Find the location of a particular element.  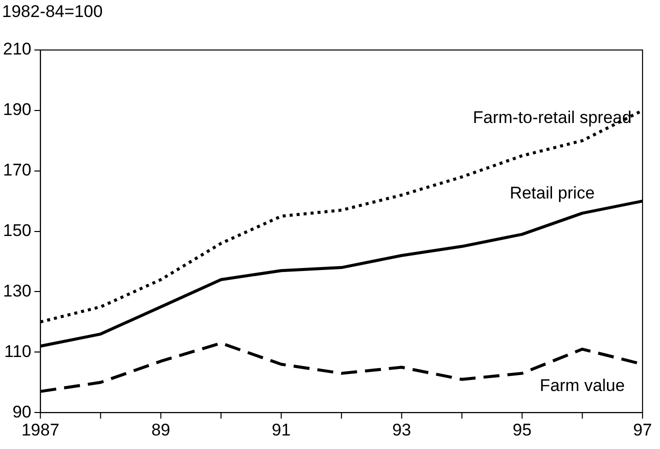

x-tick-label: 93 is located at coordinates (402, 430).